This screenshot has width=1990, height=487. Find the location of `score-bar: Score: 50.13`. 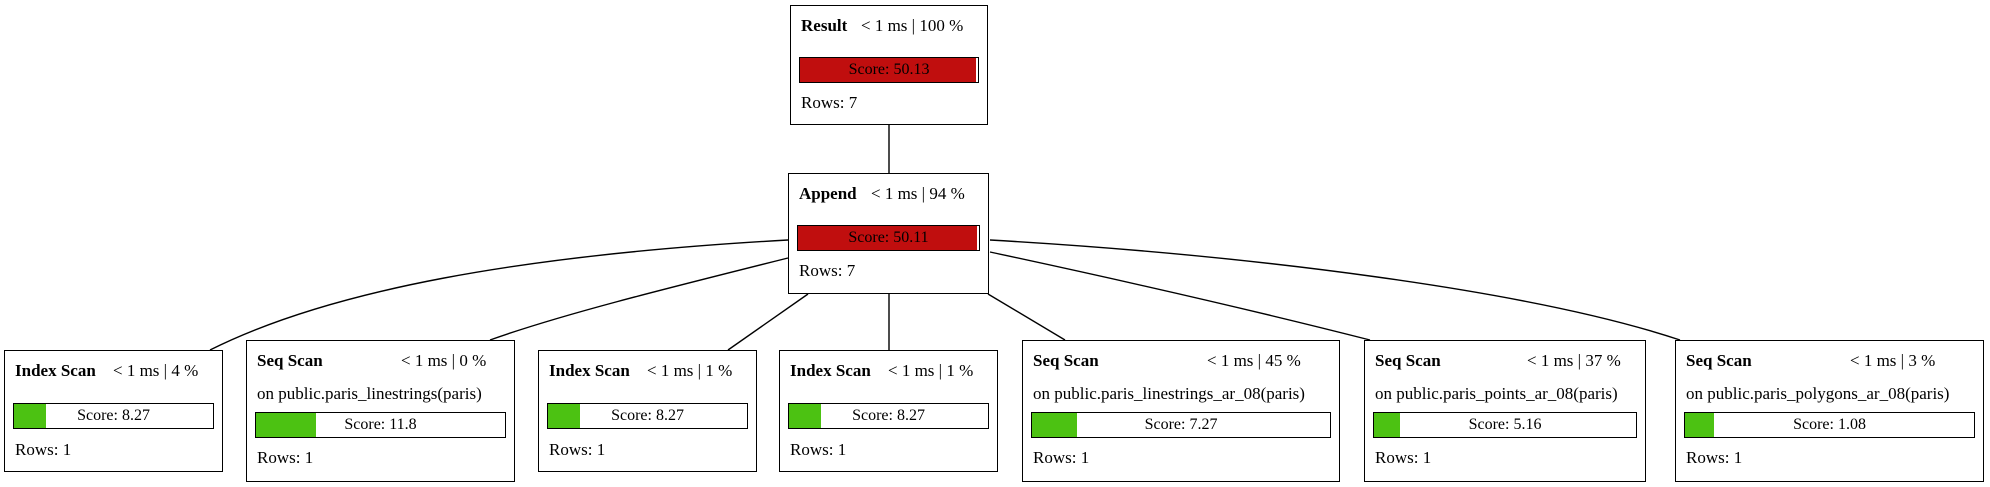

score-bar: Score: 50.13 is located at coordinates (889, 70).